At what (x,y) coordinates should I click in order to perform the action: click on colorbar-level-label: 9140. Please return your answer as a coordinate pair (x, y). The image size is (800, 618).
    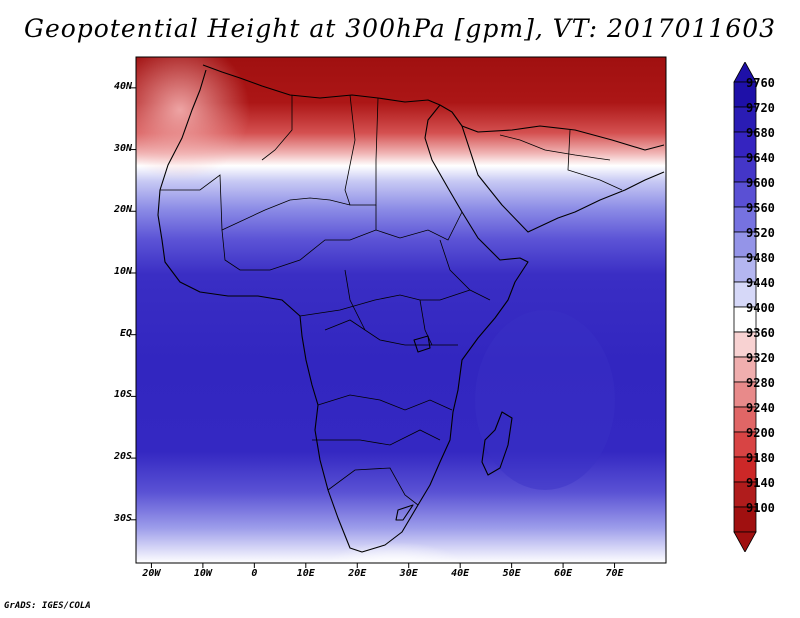
    Looking at the image, I should click on (760, 483).